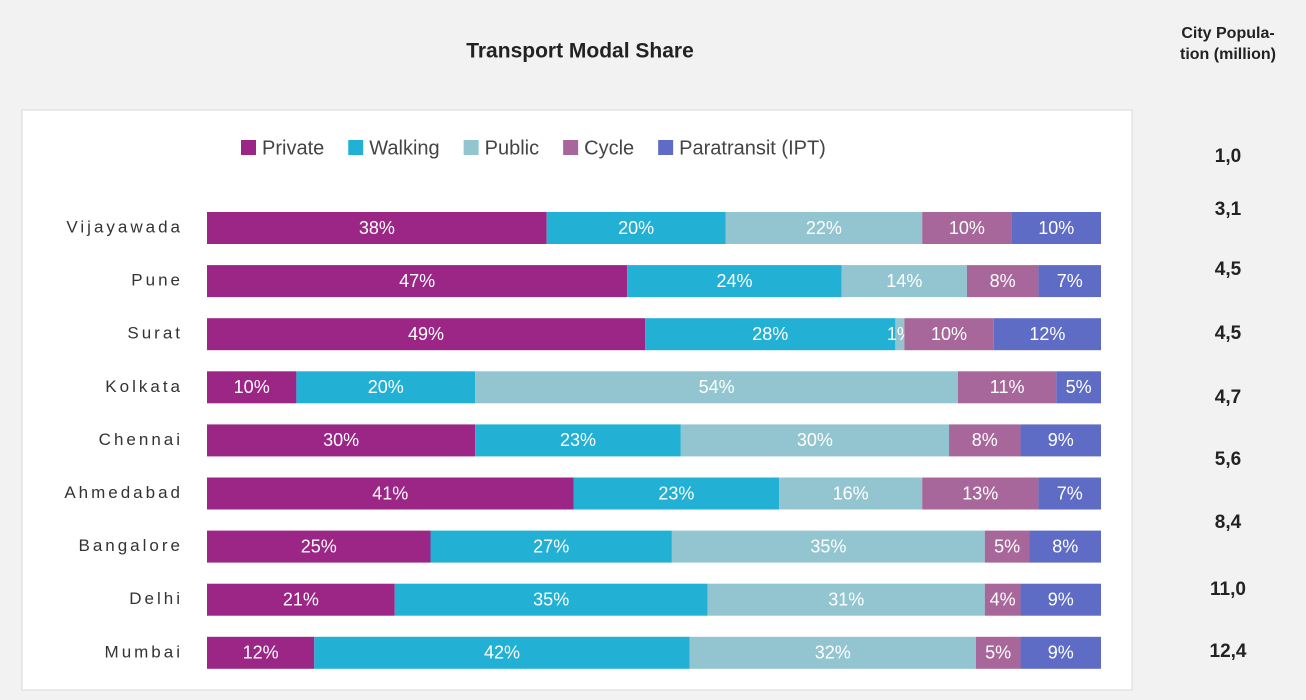 This screenshot has width=1306, height=700. Describe the element at coordinates (512, 148) in the screenshot. I see `legend-label: Public` at that location.